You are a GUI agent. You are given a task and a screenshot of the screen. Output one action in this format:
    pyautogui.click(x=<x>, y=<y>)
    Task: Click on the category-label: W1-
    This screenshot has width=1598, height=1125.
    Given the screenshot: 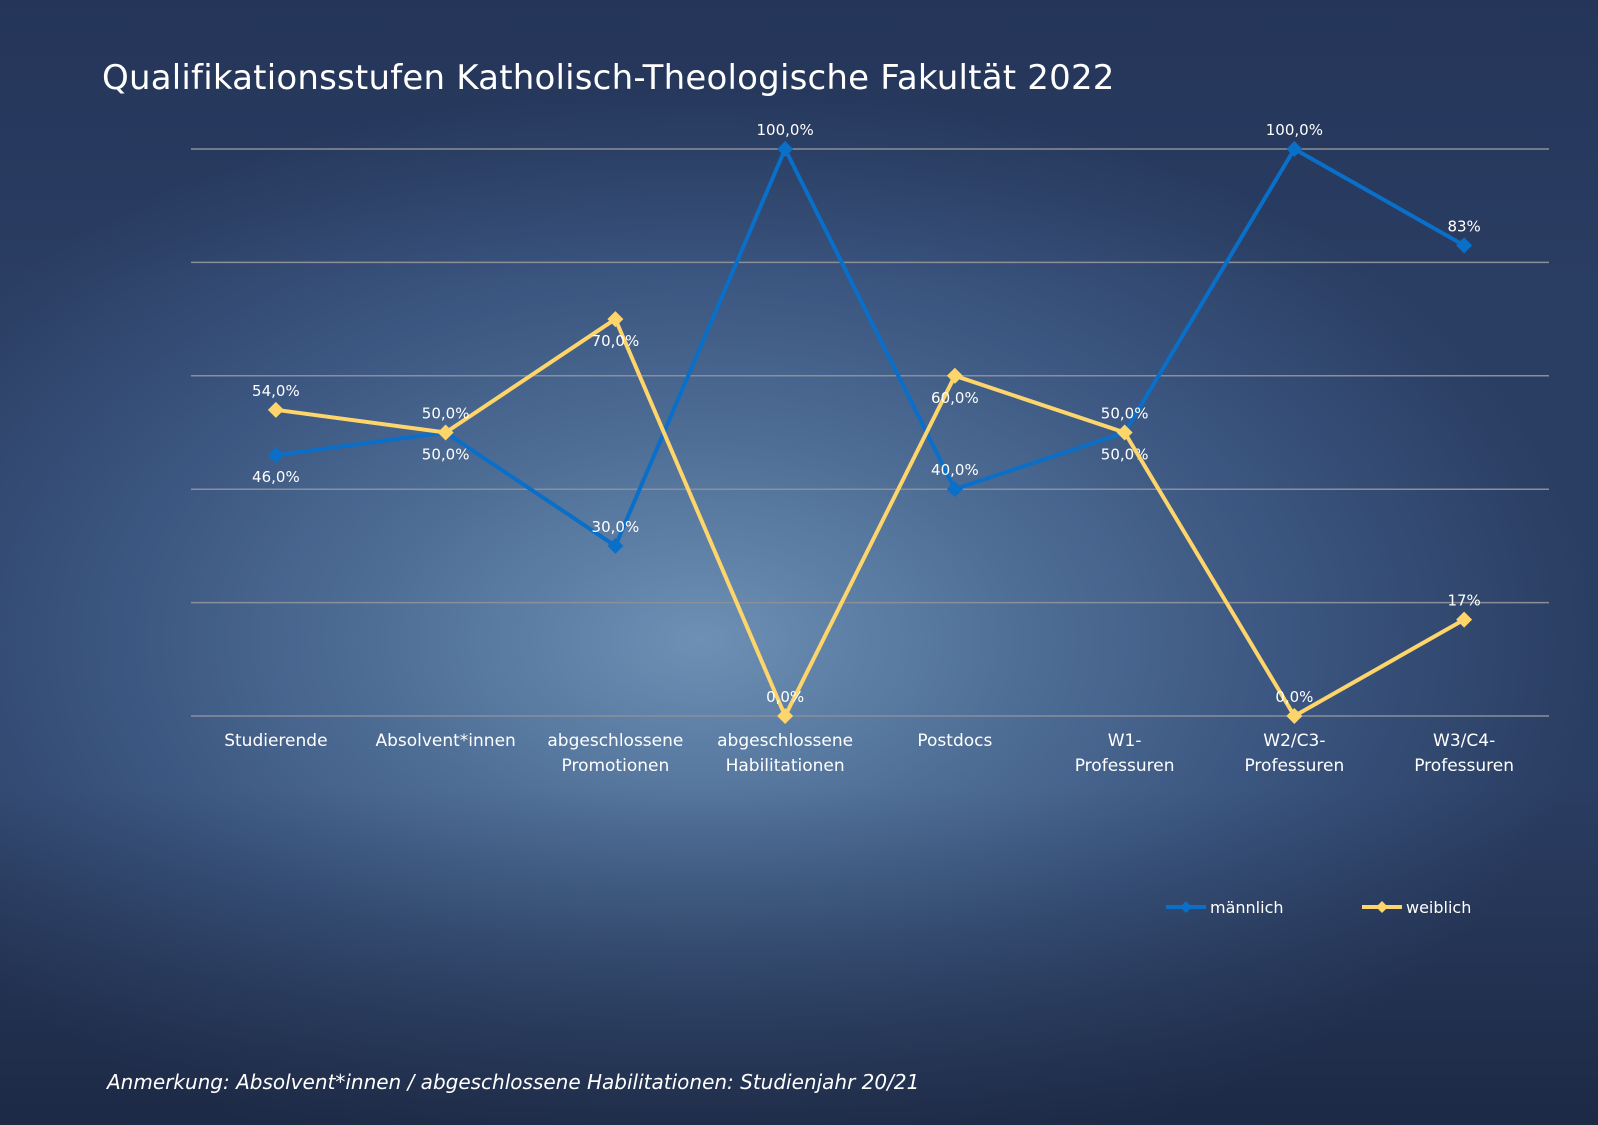 What is the action you would take?
    pyautogui.click(x=1125, y=741)
    